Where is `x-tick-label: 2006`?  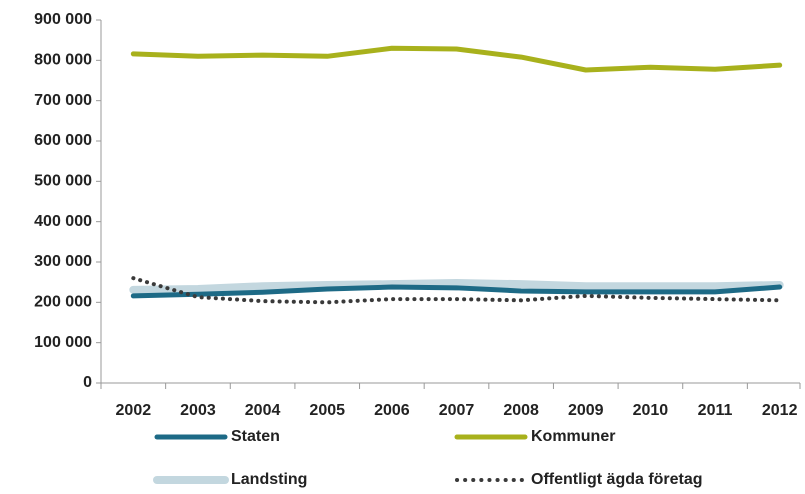
x-tick-label: 2006 is located at coordinates (392, 410).